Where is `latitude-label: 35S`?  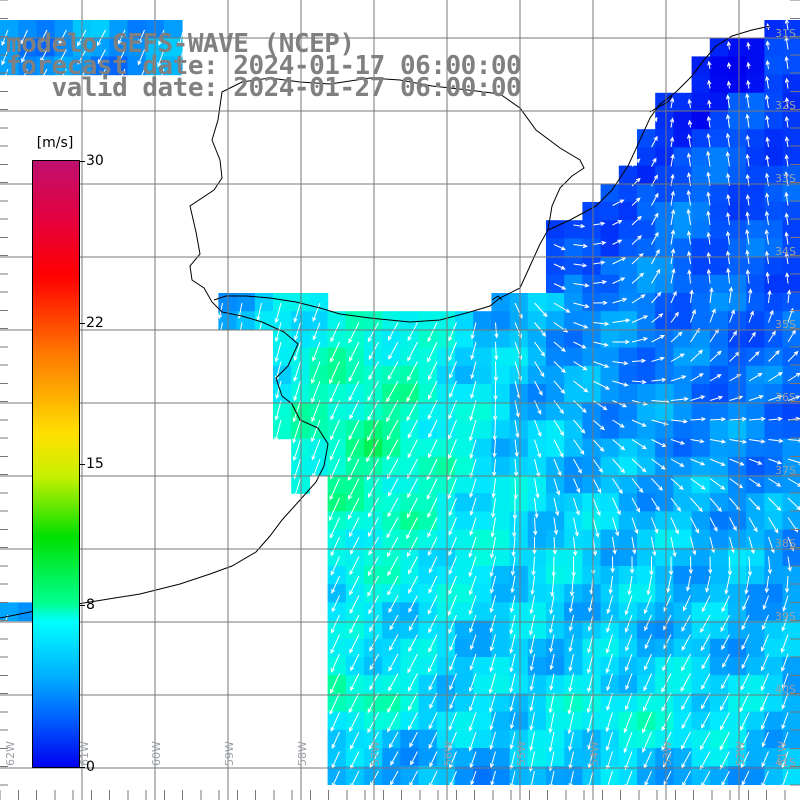
latitude-label: 35S is located at coordinates (785, 324).